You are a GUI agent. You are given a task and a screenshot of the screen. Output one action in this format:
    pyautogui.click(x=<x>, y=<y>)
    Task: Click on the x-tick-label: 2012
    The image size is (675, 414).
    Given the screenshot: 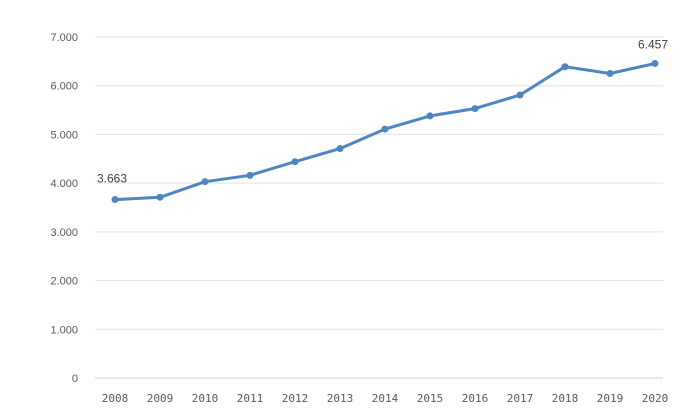 What is the action you would take?
    pyautogui.click(x=295, y=398)
    